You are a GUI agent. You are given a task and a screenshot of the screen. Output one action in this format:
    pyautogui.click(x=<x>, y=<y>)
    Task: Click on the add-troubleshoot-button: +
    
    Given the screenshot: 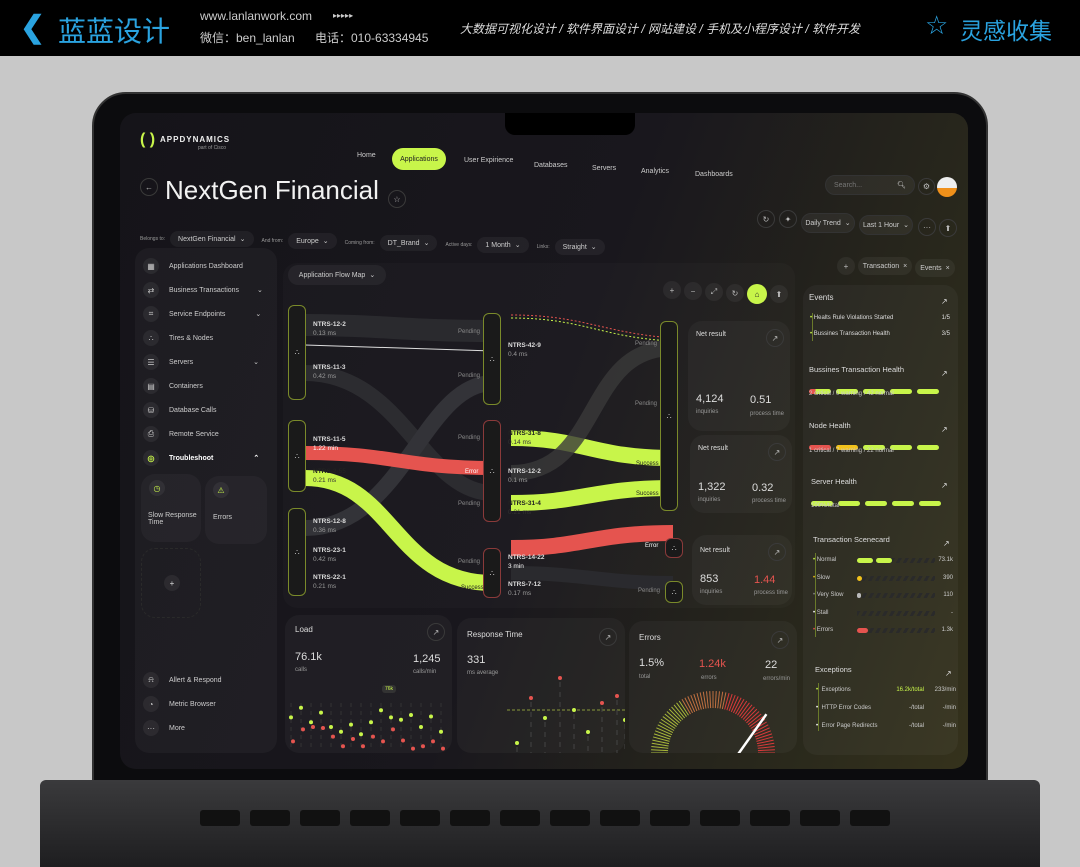 What is the action you would take?
    pyautogui.click(x=171, y=583)
    